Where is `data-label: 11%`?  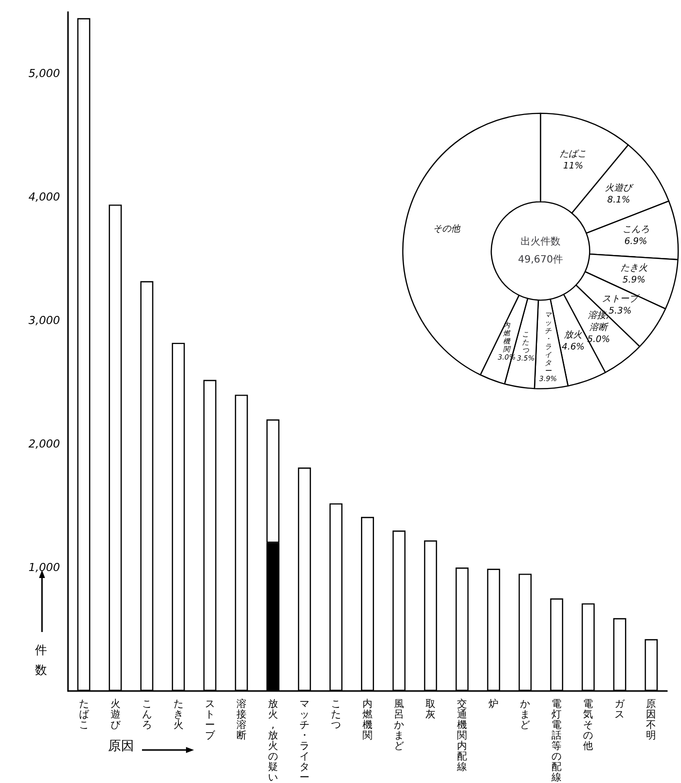 data-label: 11% is located at coordinates (573, 166).